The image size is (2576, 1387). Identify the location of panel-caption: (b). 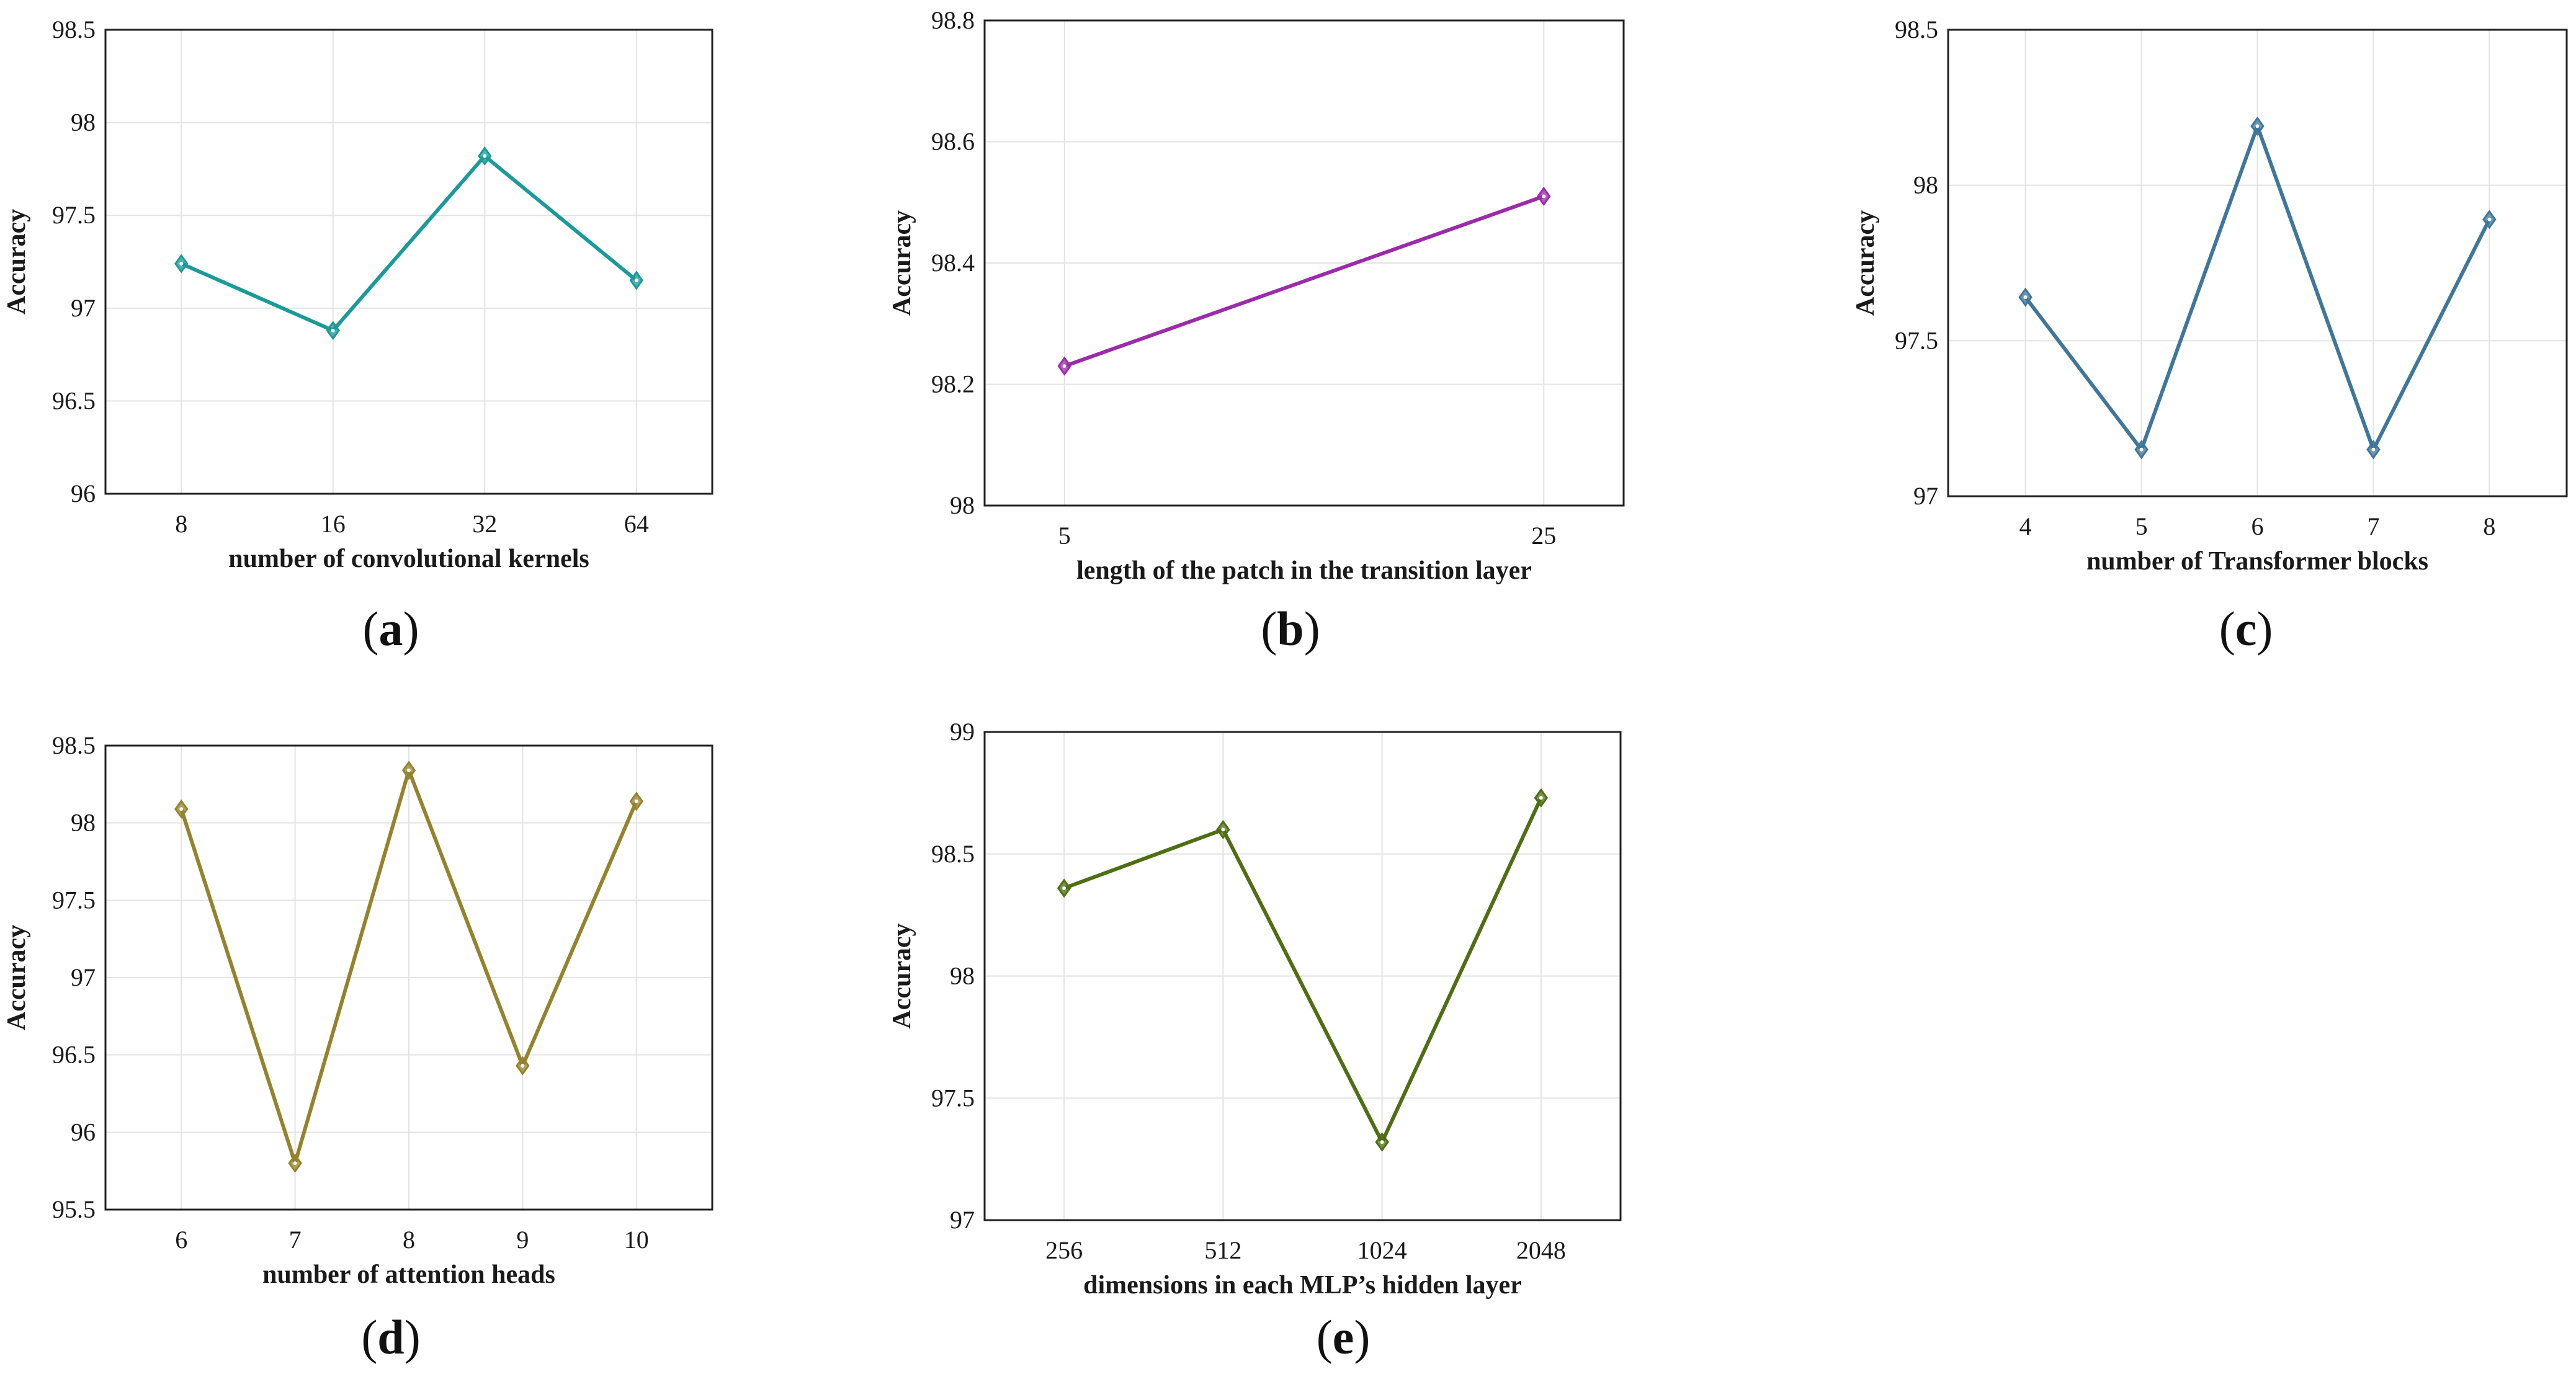
(1290, 629).